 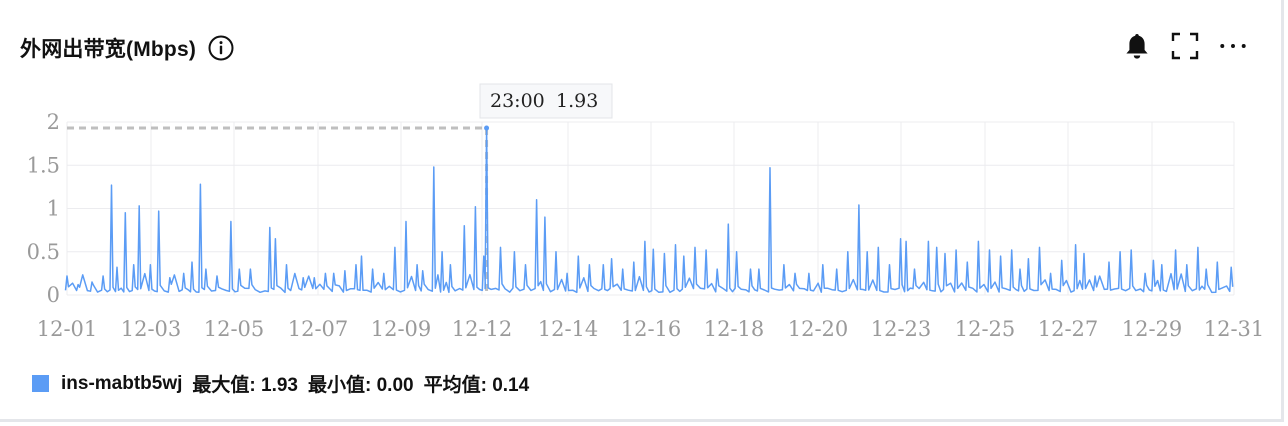 I want to click on chart-header: 外网出带宽(Mbps), so click(x=127, y=48).